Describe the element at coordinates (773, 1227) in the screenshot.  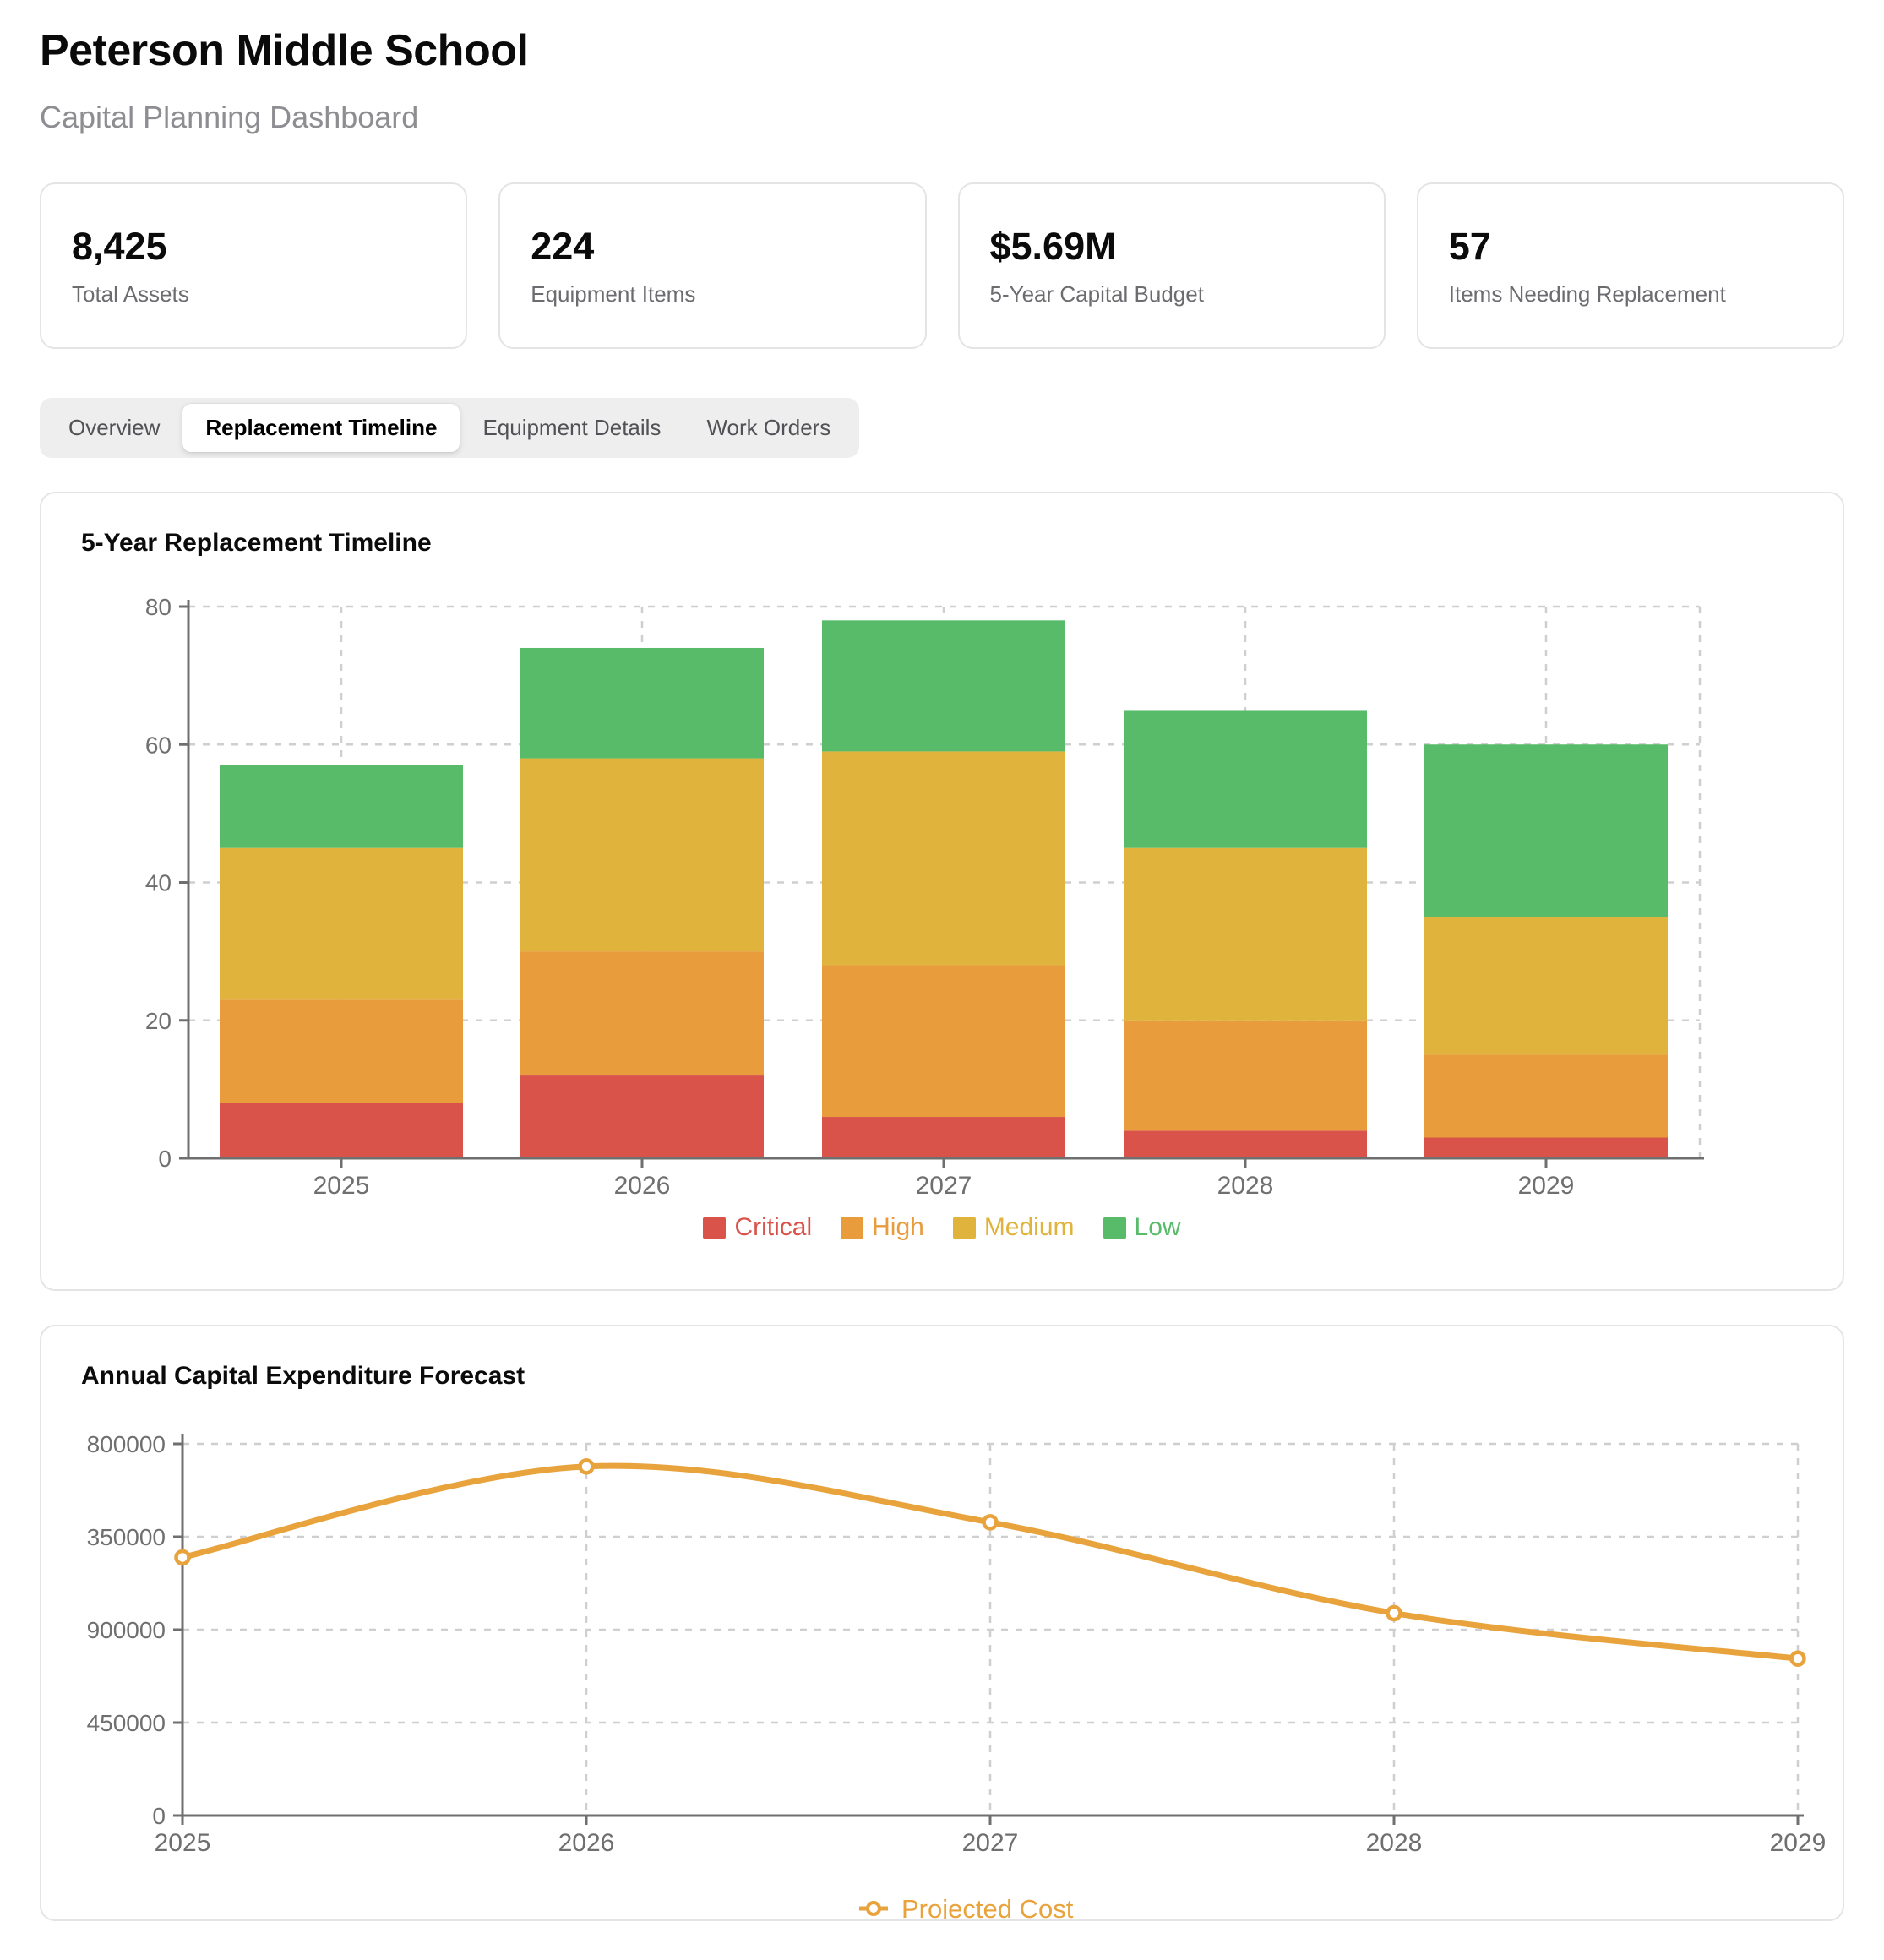
I see `legend-label: Critical` at that location.